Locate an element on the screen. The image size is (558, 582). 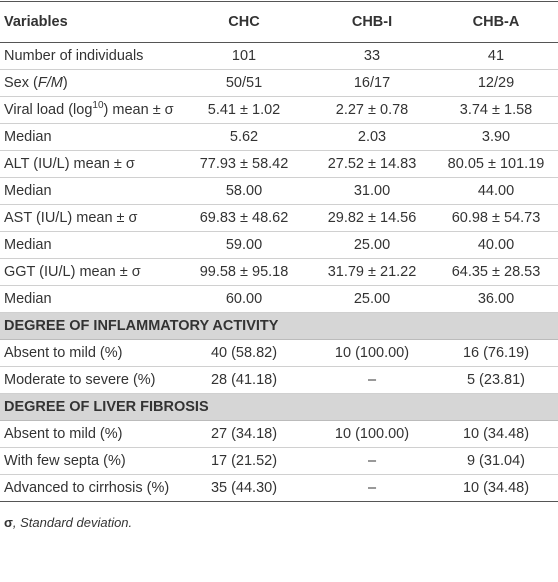
row-label: Viral load (log10) mean ± σ is located at coordinates (89, 110).